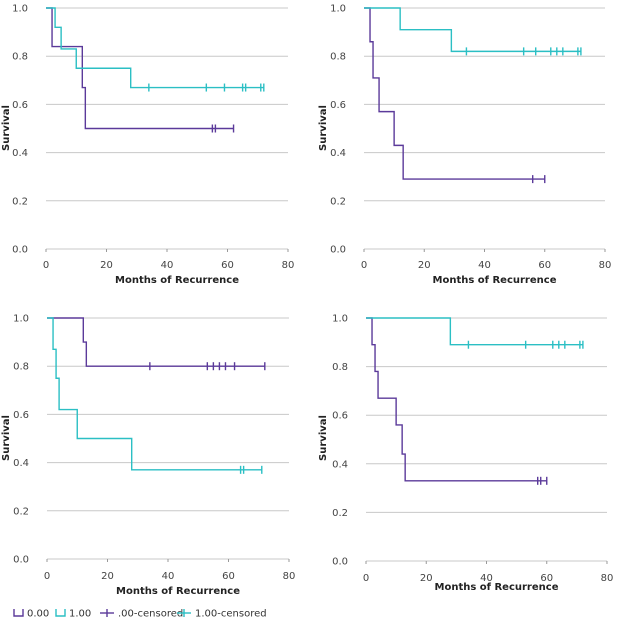  What do you see at coordinates (150, 614) in the screenshot?
I see `legend-label: .00-censored` at bounding box center [150, 614].